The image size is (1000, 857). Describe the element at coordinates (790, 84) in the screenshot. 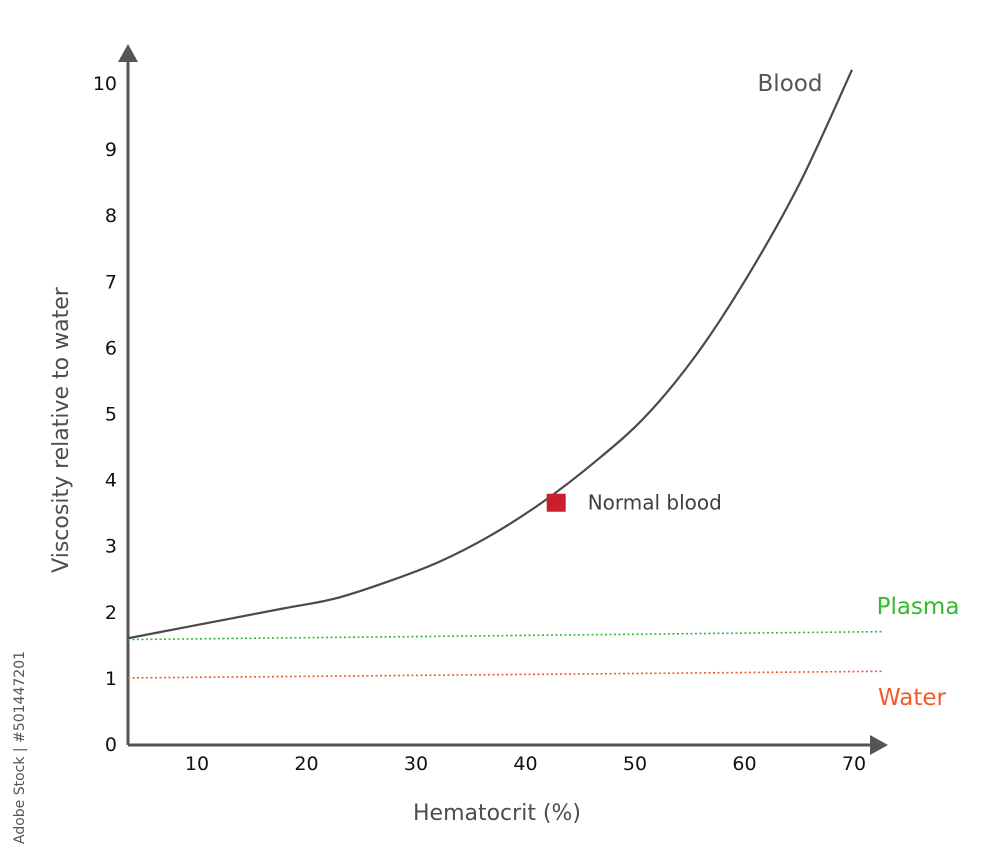

I see `blood-label: Blood` at that location.